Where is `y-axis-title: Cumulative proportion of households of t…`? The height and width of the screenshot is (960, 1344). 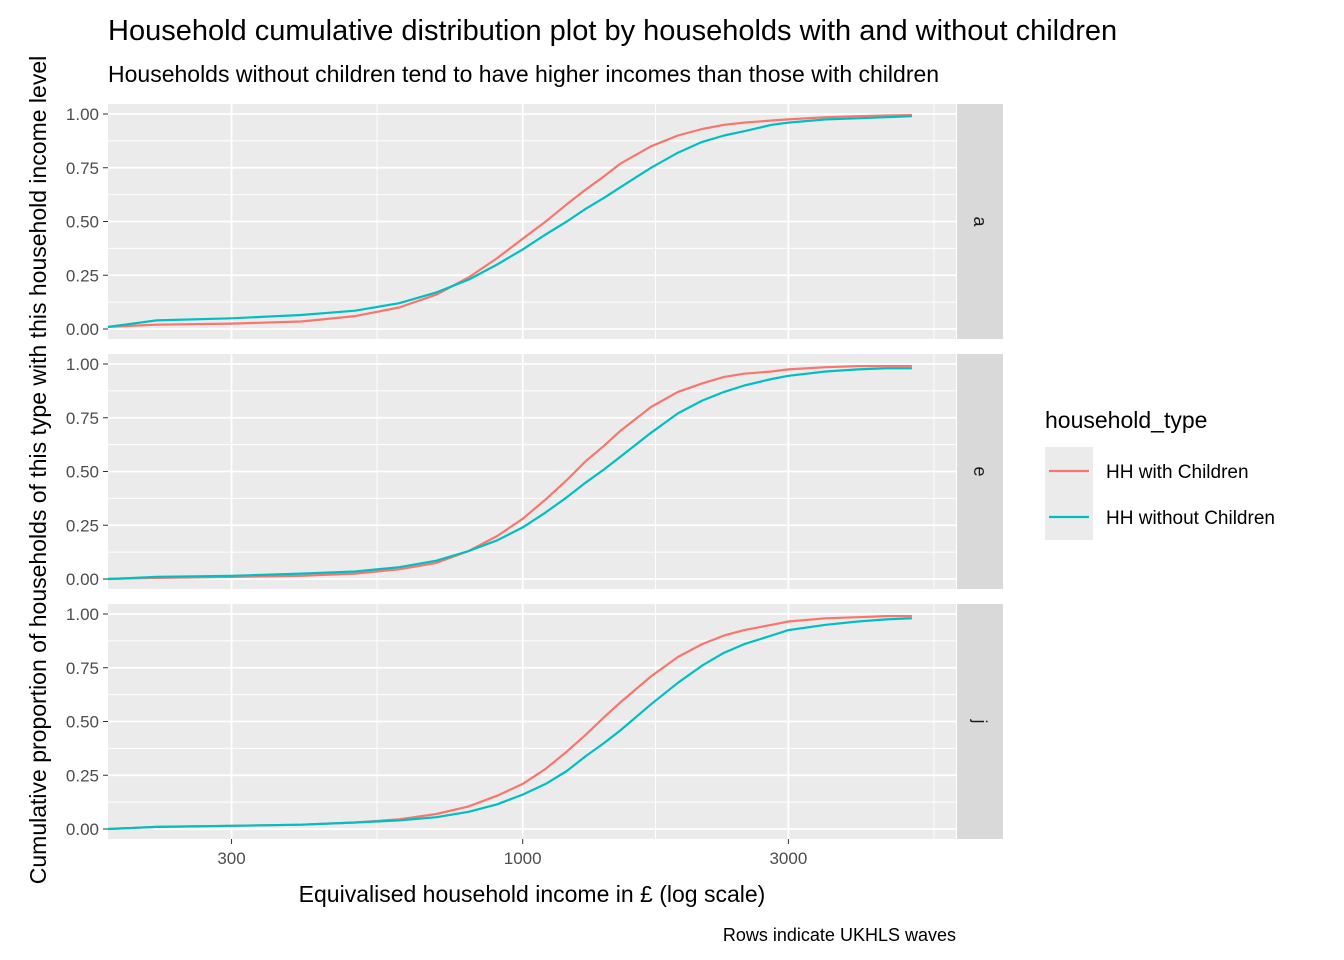 y-axis-title: Cumulative proportion of households of t… is located at coordinates (38, 470).